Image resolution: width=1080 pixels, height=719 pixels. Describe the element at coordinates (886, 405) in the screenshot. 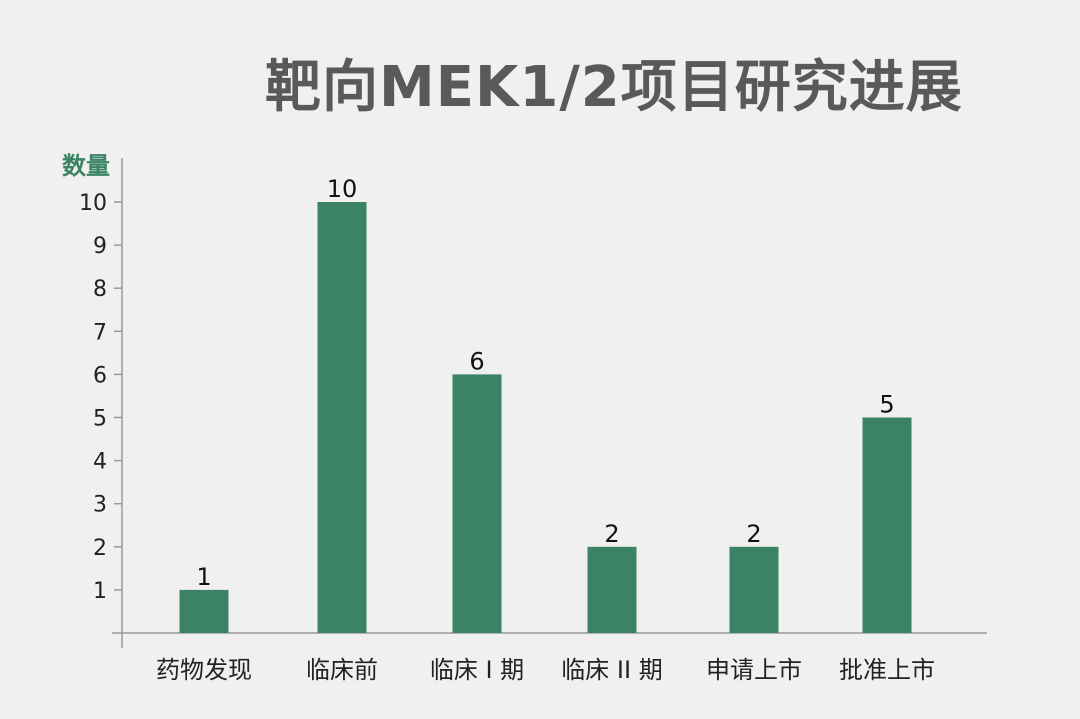

I see `data-label: 5` at that location.